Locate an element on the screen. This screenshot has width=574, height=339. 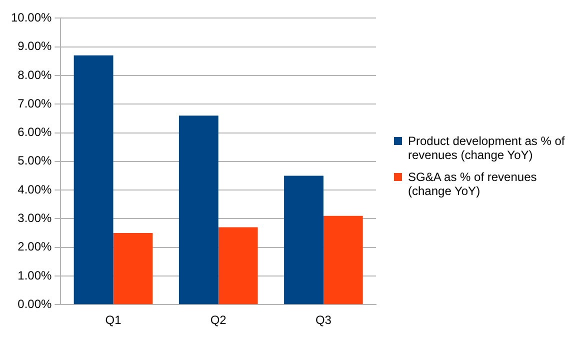
legend-label: Product development as % of revenues (change YoY) is located at coordinates (487, 148).